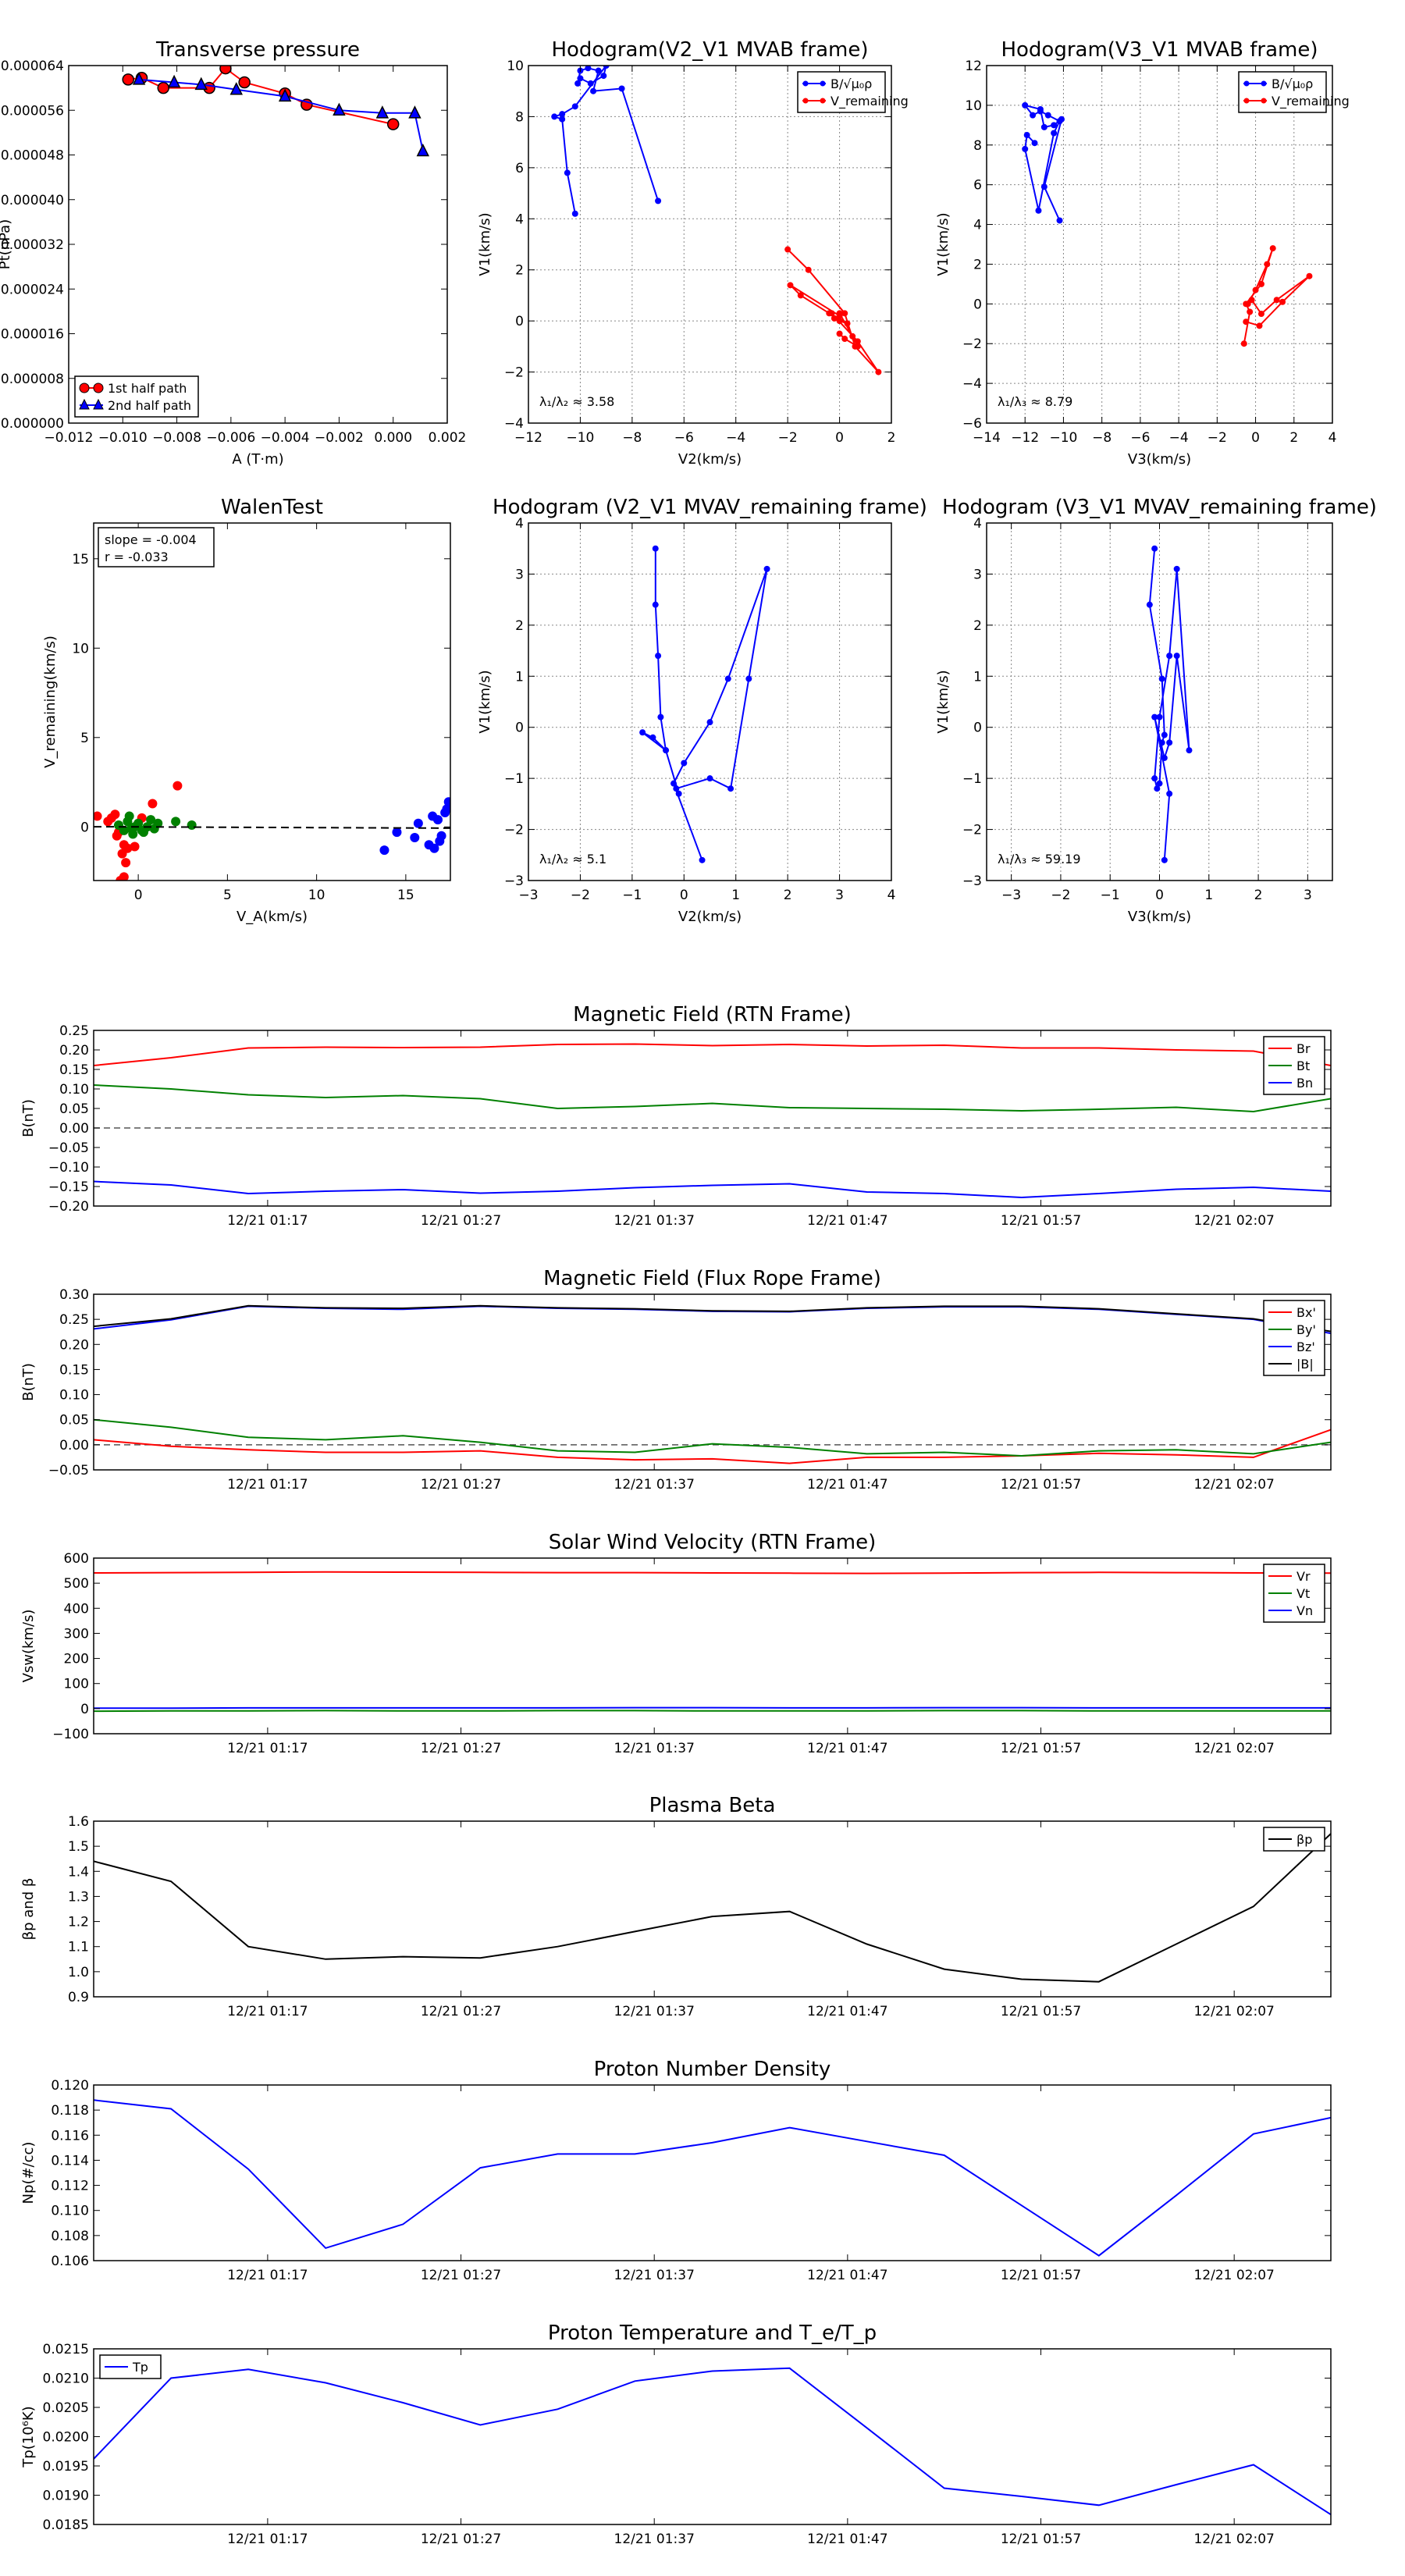 This screenshot has height=2576, width=1405. I want to click on plot-area, so click(713, 1384).